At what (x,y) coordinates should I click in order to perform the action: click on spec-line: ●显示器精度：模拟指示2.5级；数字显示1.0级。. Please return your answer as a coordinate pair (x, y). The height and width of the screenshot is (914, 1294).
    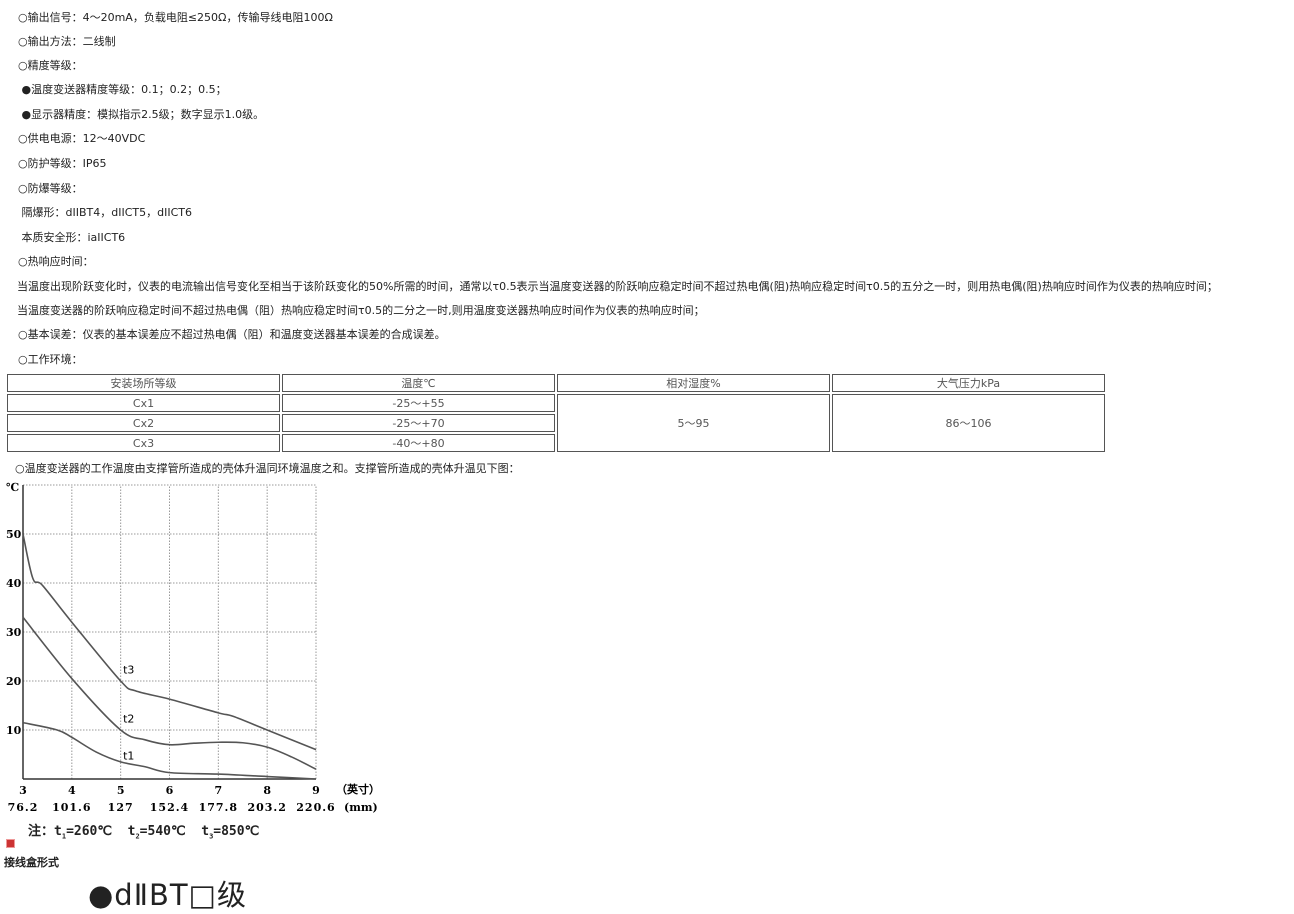
    Looking at the image, I should click on (141, 114).